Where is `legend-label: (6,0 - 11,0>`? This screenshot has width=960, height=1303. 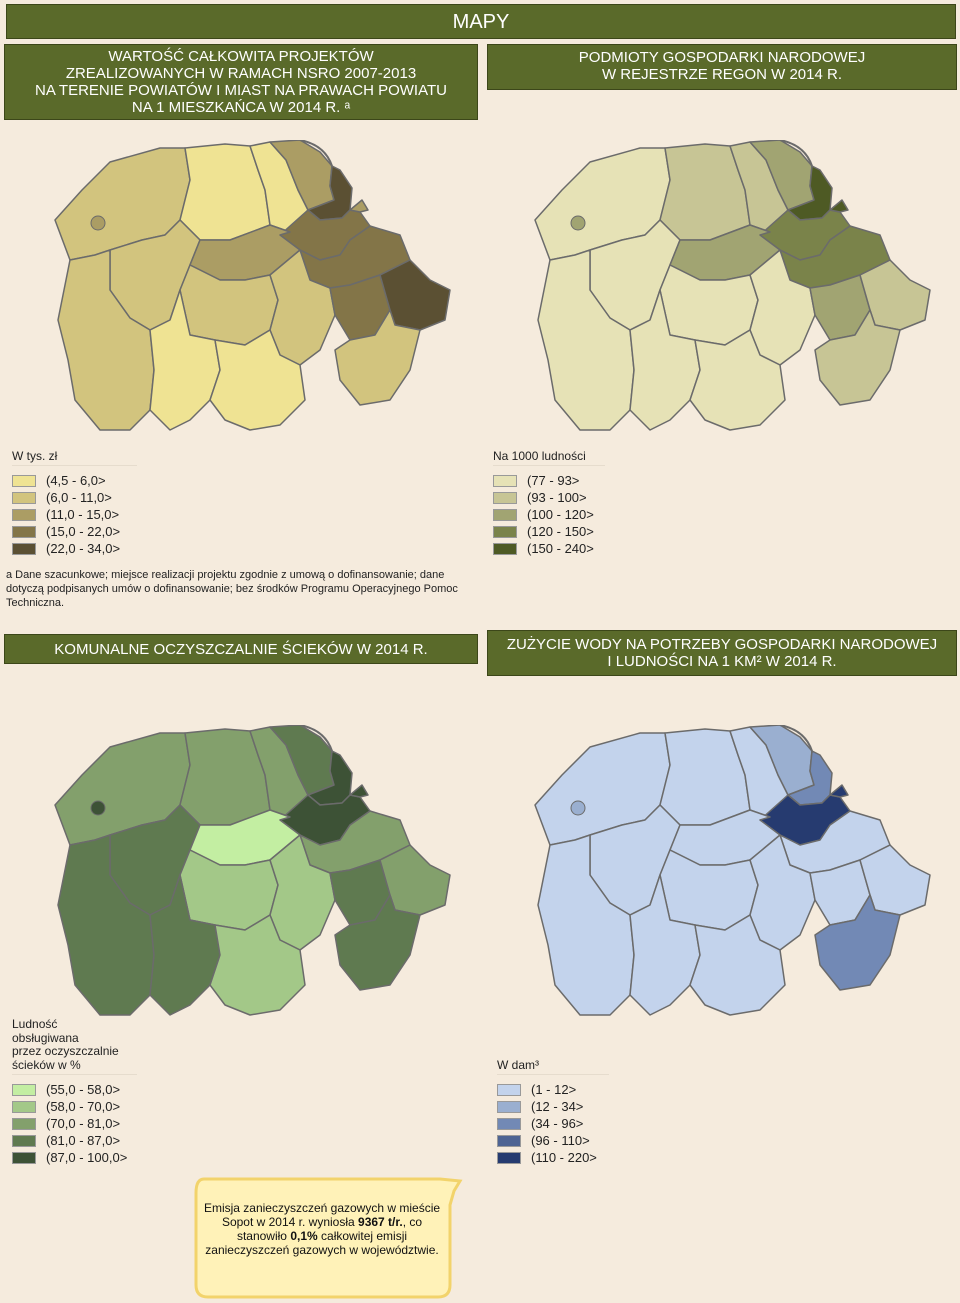 legend-label: (6,0 - 11,0> is located at coordinates (79, 497).